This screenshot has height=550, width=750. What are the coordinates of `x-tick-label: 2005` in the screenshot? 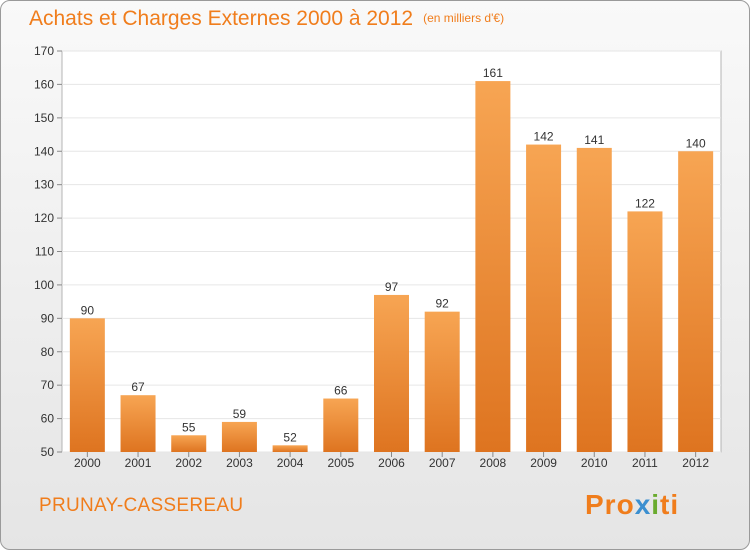 It's located at (340, 463).